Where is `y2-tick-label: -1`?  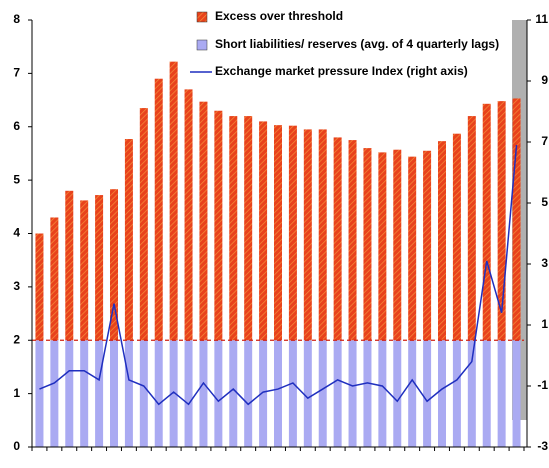
y2-tick-label: -1 is located at coordinates (542, 385).